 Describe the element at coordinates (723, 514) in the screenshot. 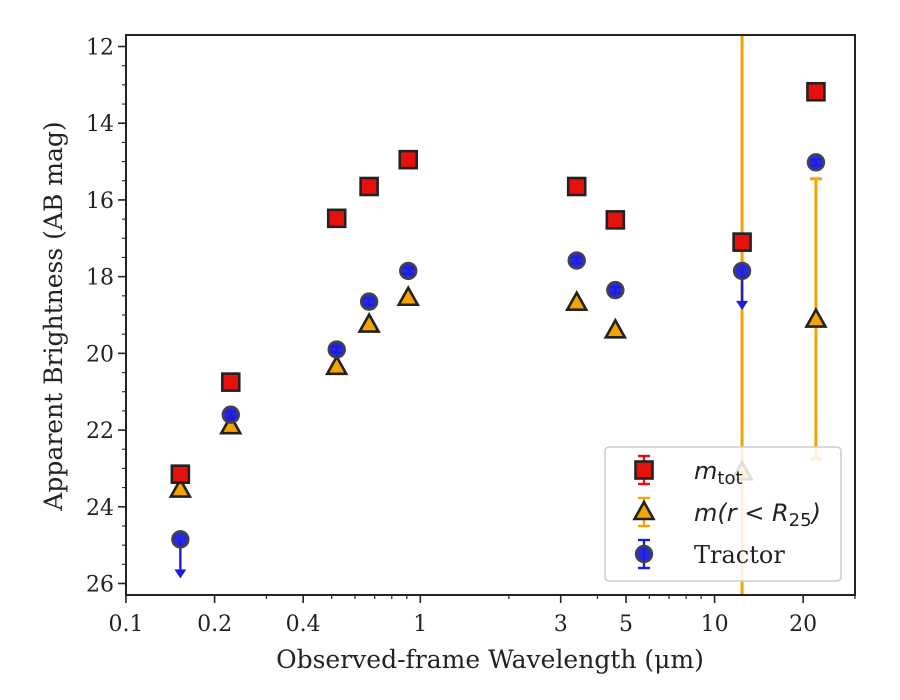

I see `legend-box` at that location.